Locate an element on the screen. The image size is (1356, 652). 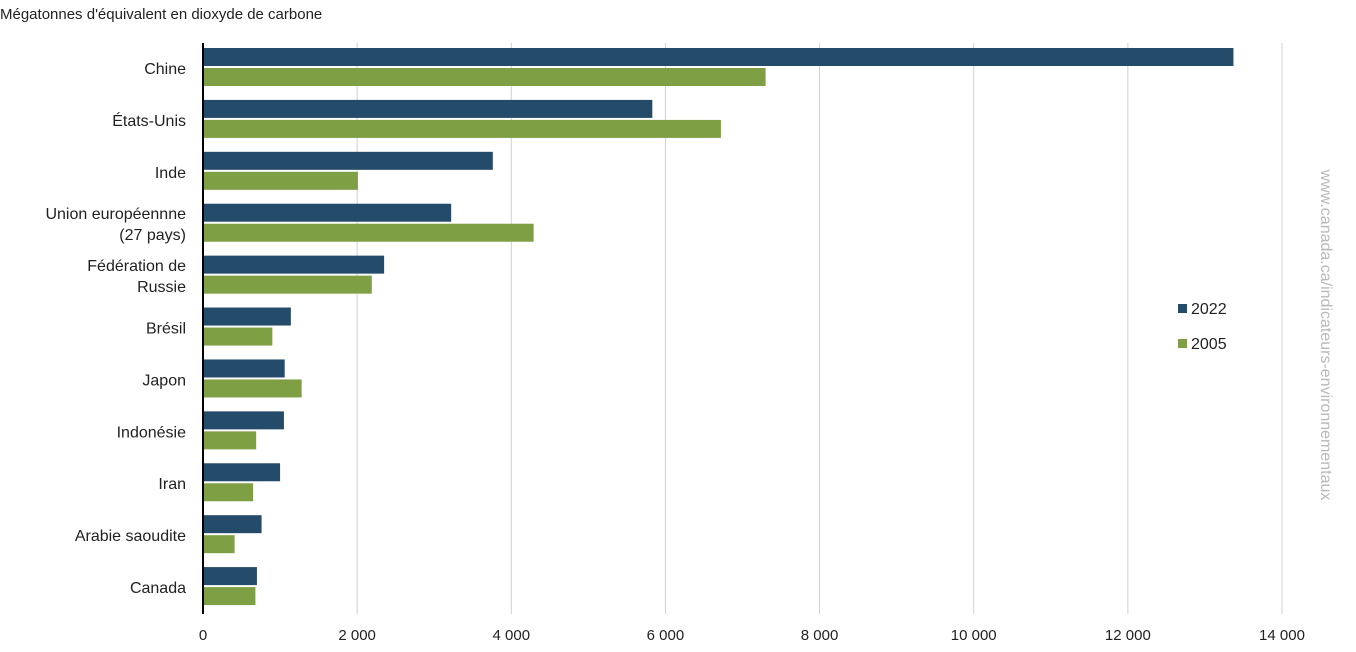
x-tick-label: 4 000 is located at coordinates (512, 635).